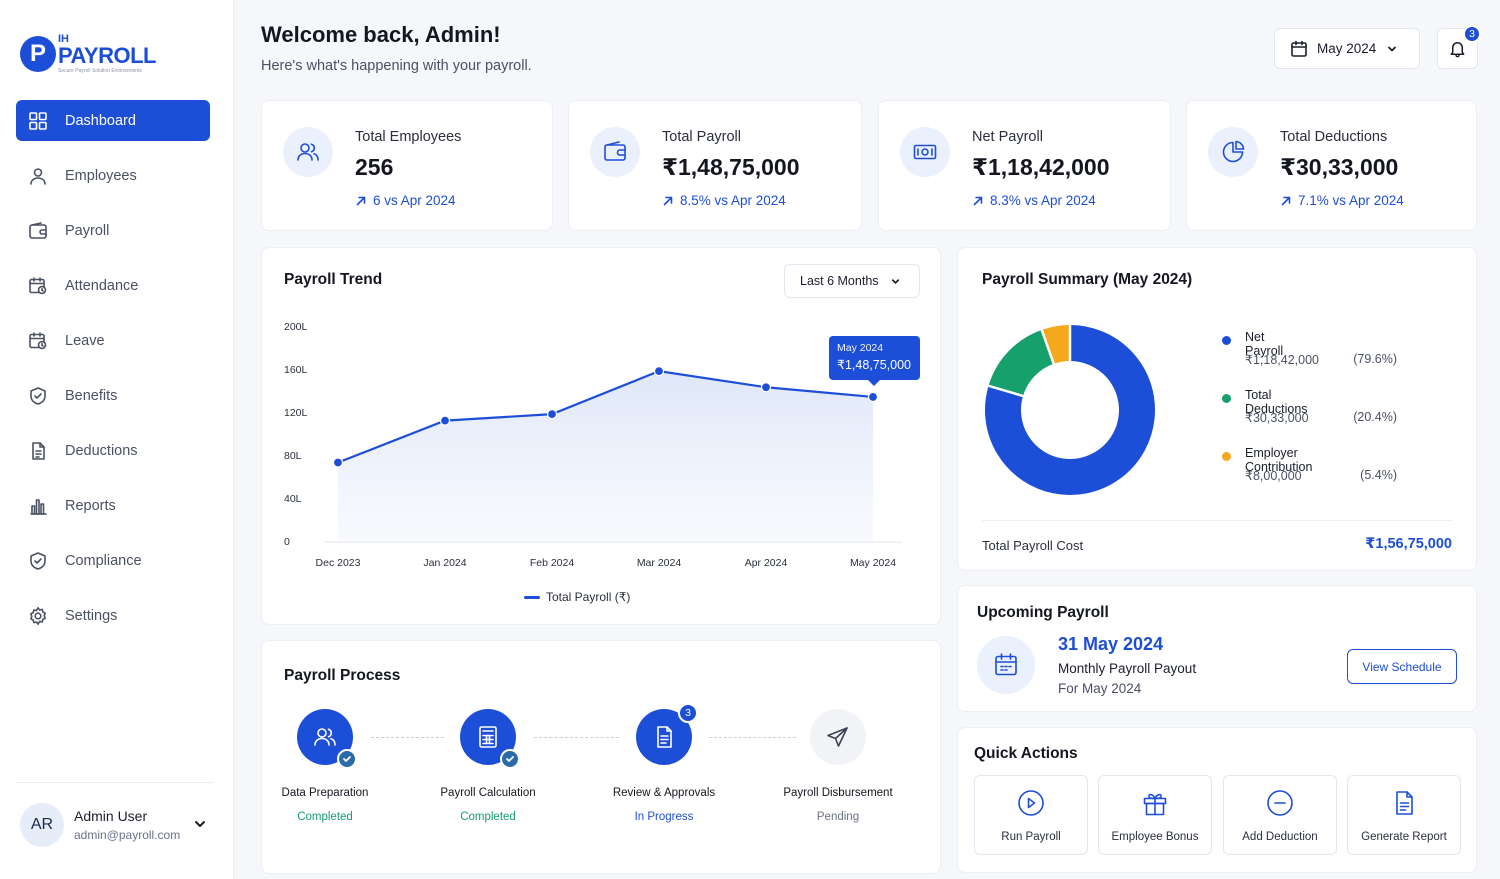 The height and width of the screenshot is (879, 1500). Describe the element at coordinates (63, 39) in the screenshot. I see `logo-ih: IH` at that location.